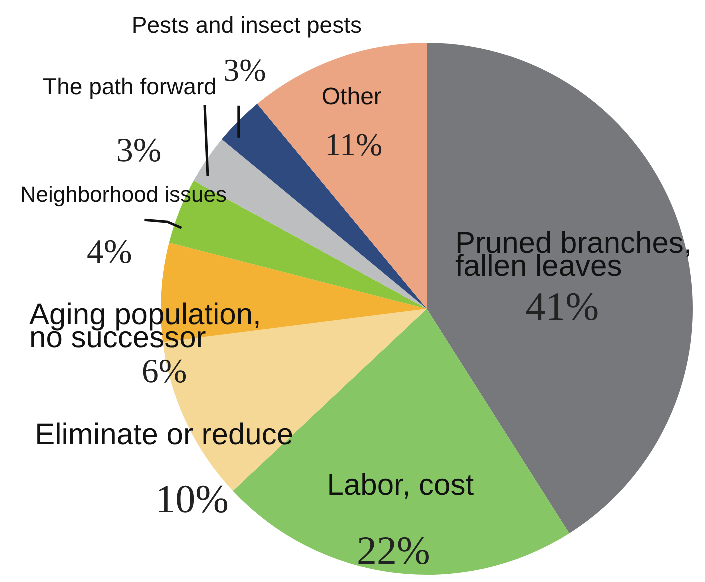  What do you see at coordinates (130, 86) in the screenshot?
I see `slice-label: The path forward` at bounding box center [130, 86].